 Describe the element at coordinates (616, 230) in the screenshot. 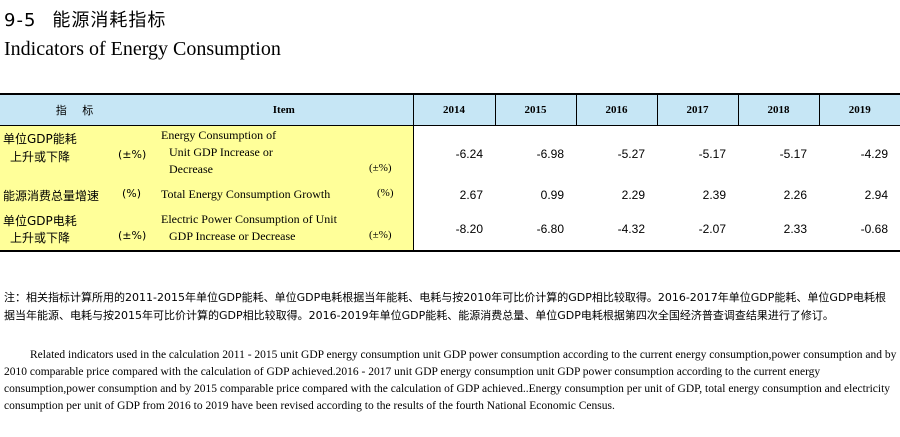

I see `table-cell: -4.32` at that location.